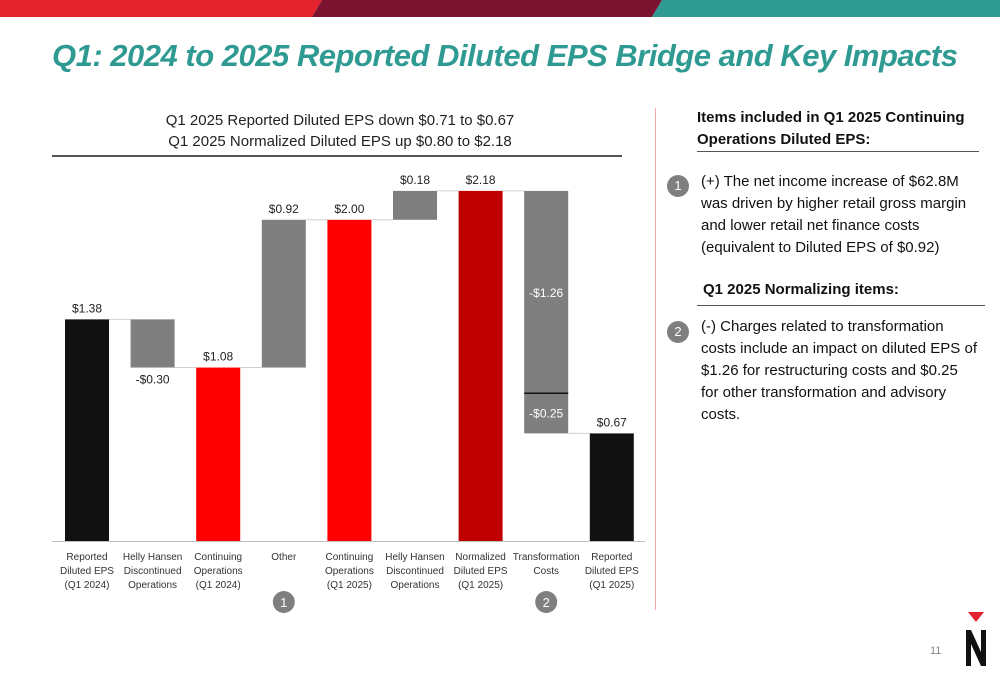  Describe the element at coordinates (414, 557) in the screenshot. I see `category-label-5-0: Helly Hansen` at that location.